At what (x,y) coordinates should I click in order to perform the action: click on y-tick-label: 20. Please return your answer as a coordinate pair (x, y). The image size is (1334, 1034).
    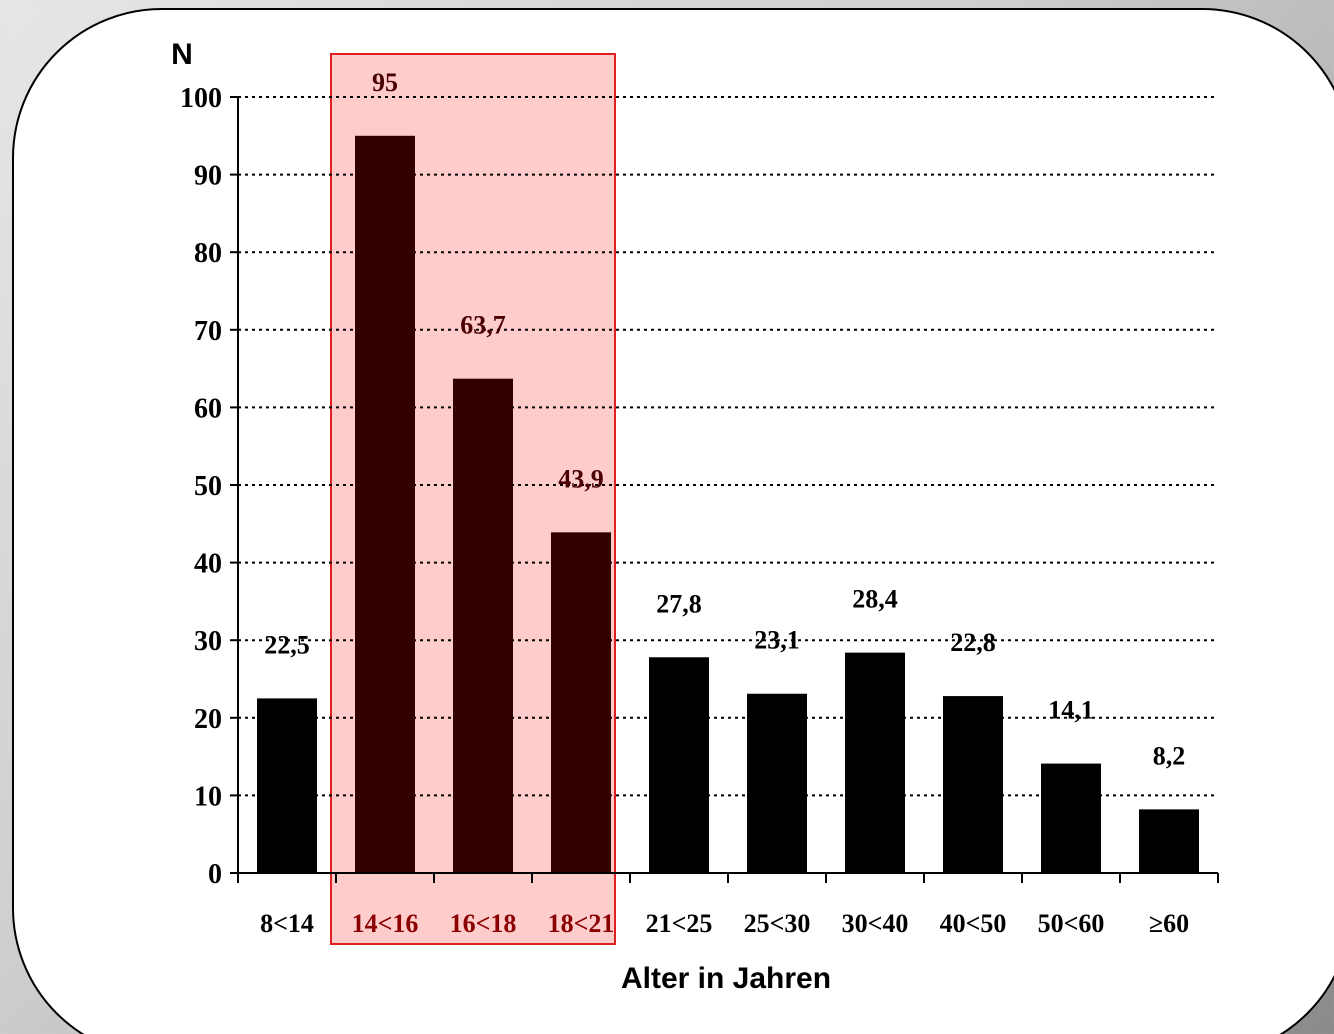
    Looking at the image, I should click on (208, 719).